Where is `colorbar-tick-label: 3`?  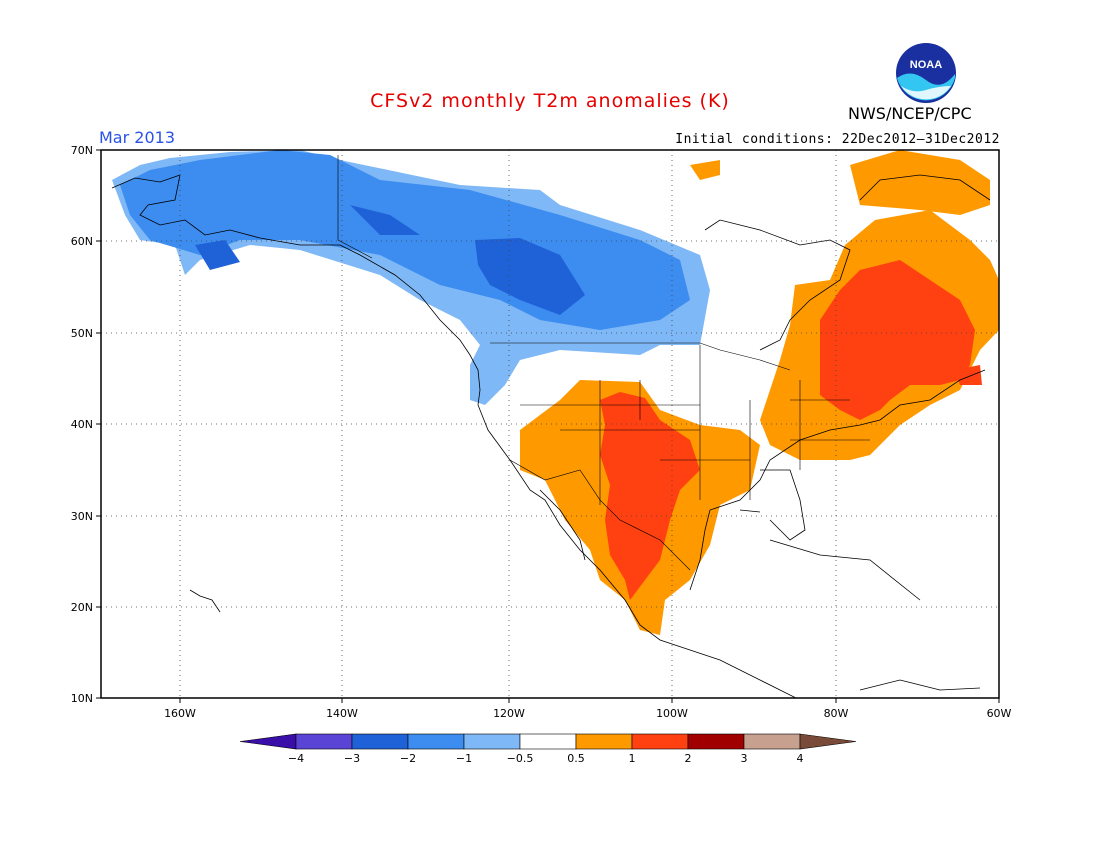 colorbar-tick-label: 3 is located at coordinates (744, 758).